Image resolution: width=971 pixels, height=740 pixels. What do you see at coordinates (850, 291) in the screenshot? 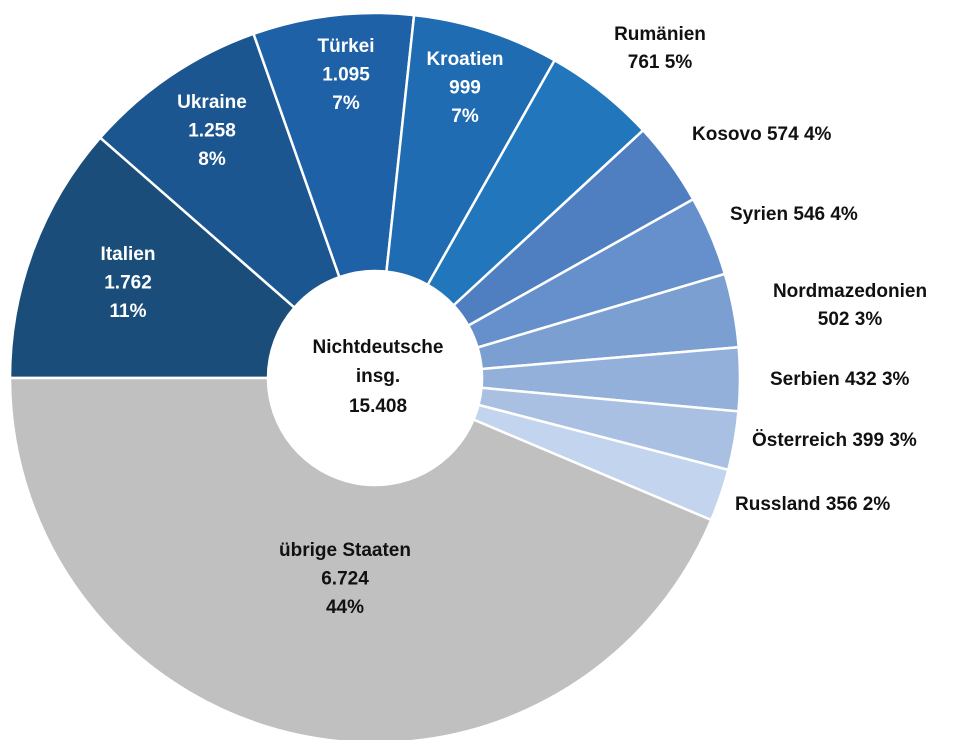
I see `slice-label: Nordmazedonien` at bounding box center [850, 291].